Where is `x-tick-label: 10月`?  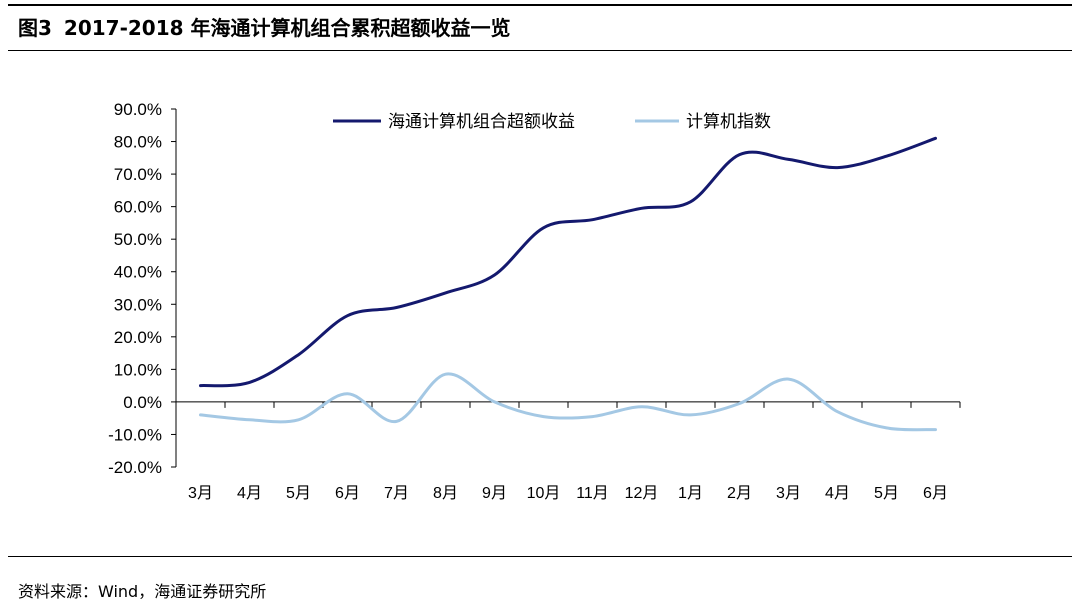
x-tick-label: 10月 is located at coordinates (544, 493).